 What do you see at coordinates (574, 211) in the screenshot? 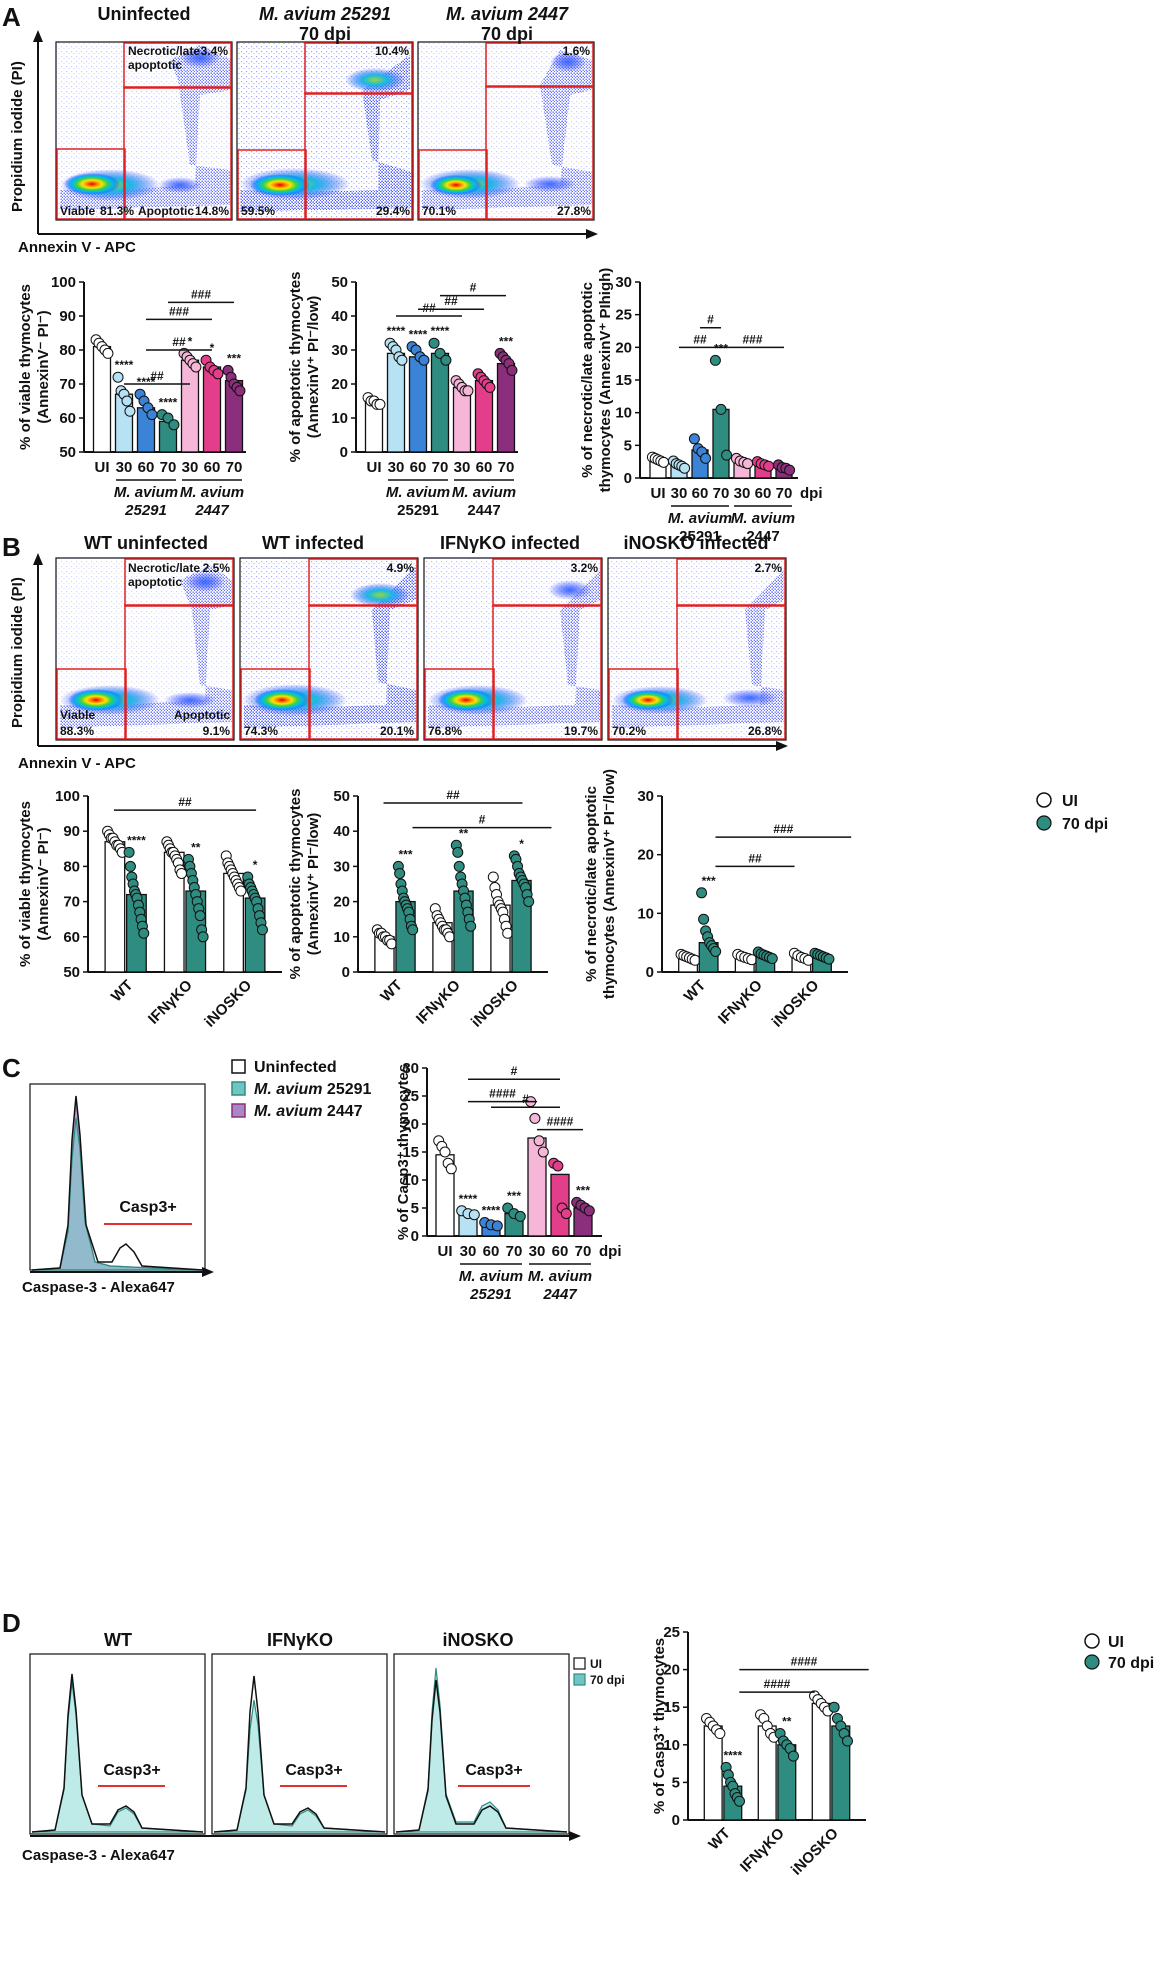
I see `flow-a-2447-apoptotic-pct: 27.8%` at bounding box center [574, 211].